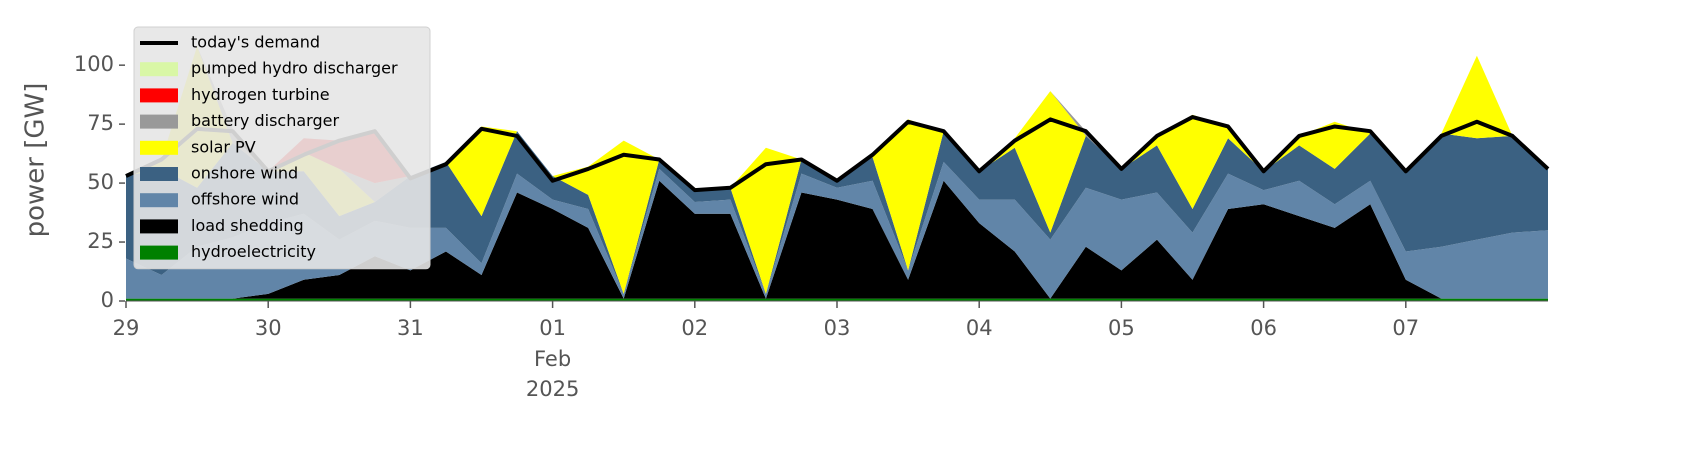 The height and width of the screenshot is (460, 1706). I want to click on y-tick-label: 25, so click(100, 241).